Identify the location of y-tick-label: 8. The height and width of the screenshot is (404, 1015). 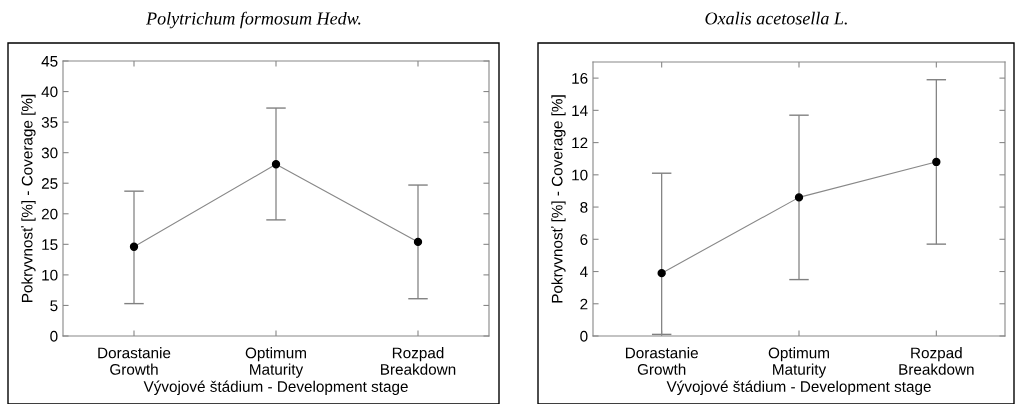
(584, 207).